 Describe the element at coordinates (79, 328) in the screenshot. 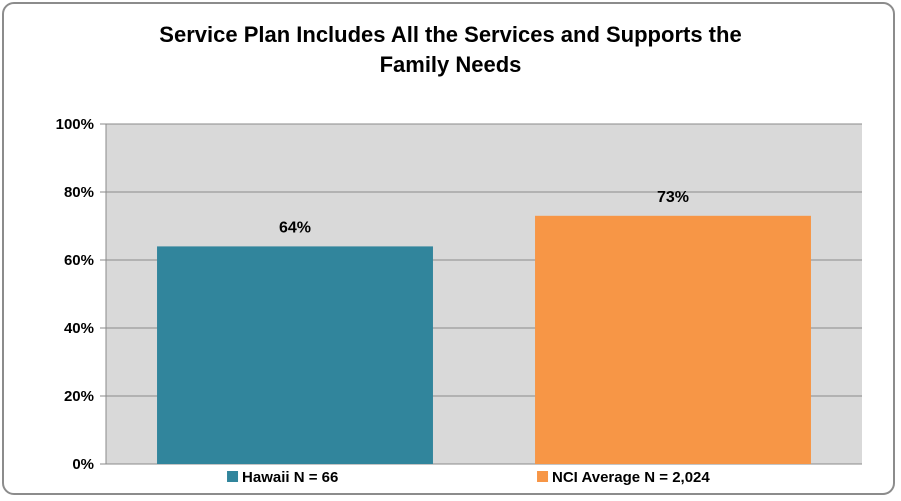

I see `y-tick-label: 40%` at that location.